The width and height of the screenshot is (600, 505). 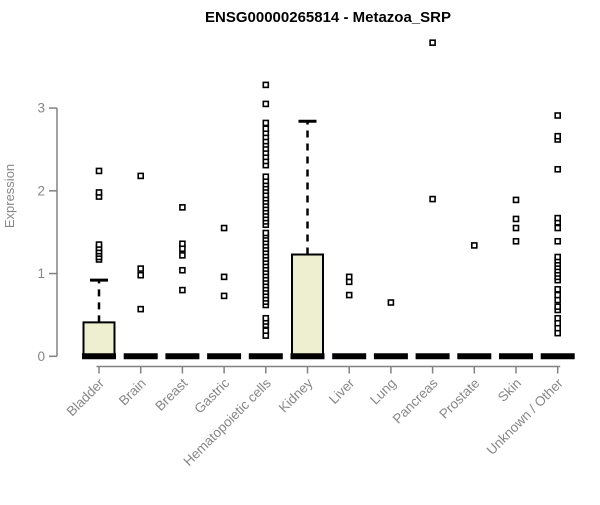 What do you see at coordinates (41, 108) in the screenshot?
I see `y-tick-label: 3` at bounding box center [41, 108].